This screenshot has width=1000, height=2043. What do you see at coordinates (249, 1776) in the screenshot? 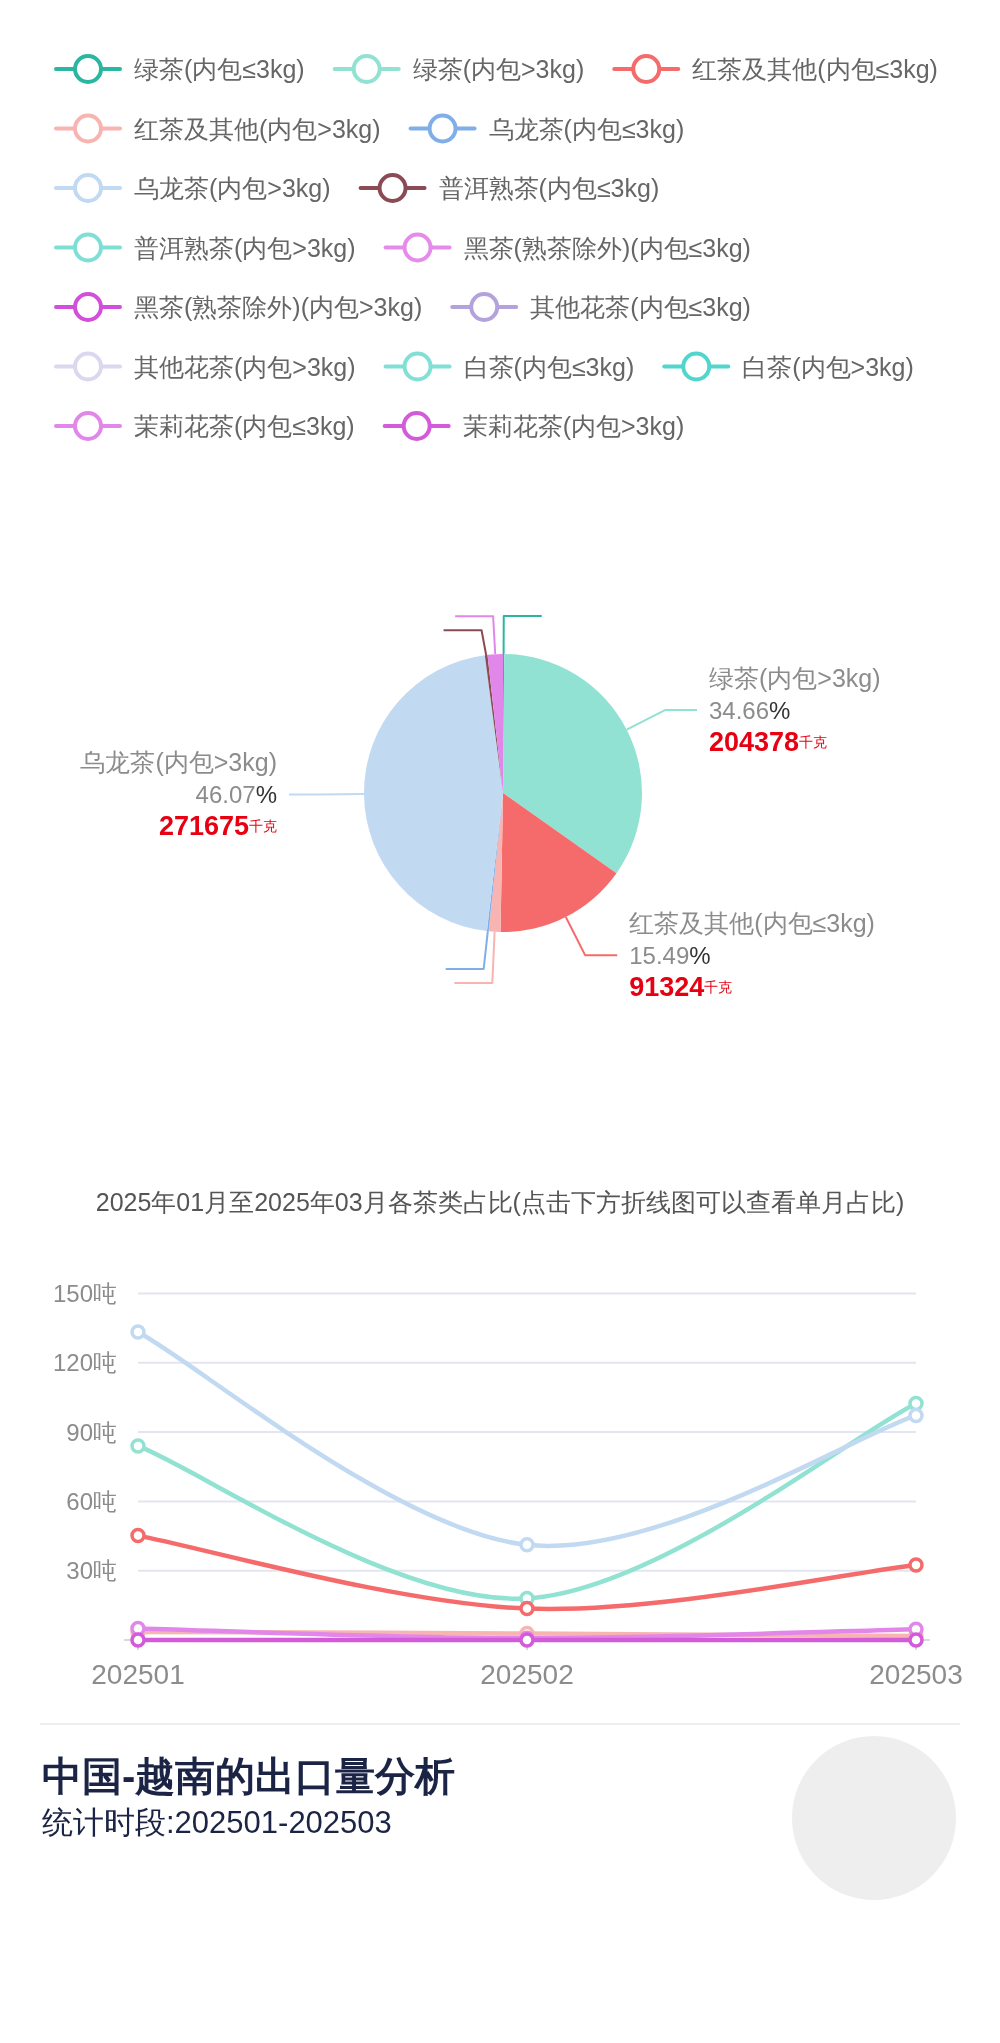
I see `text: 中国-越南的出口量分析` at bounding box center [249, 1776].